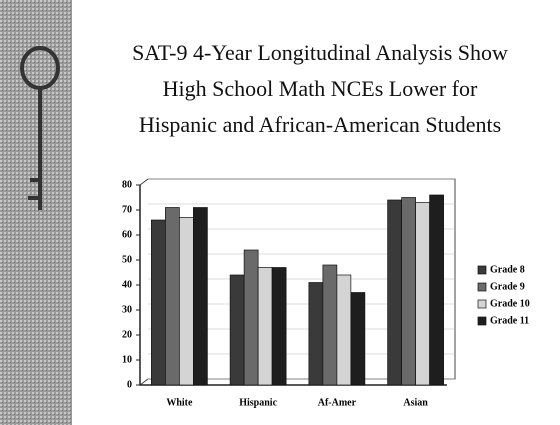 This screenshot has width=560, height=425. Describe the element at coordinates (127, 334) in the screenshot. I see `y-tick-label: 20` at that location.